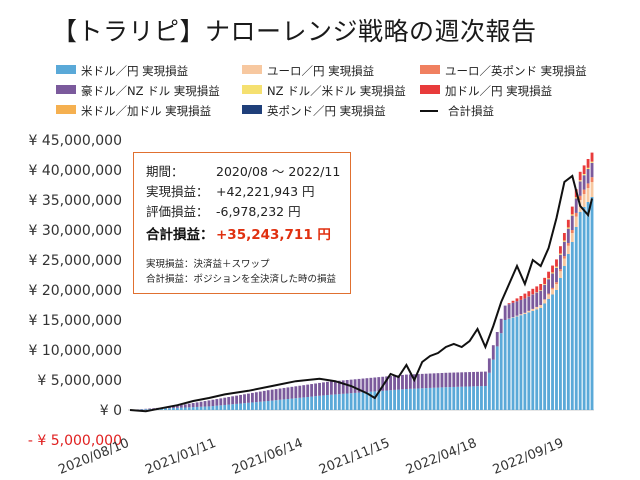 The width and height of the screenshot is (640, 480). What do you see at coordinates (79, 381) in the screenshot?
I see `y-tick-label: ¥ 5,000,000` at bounding box center [79, 381].